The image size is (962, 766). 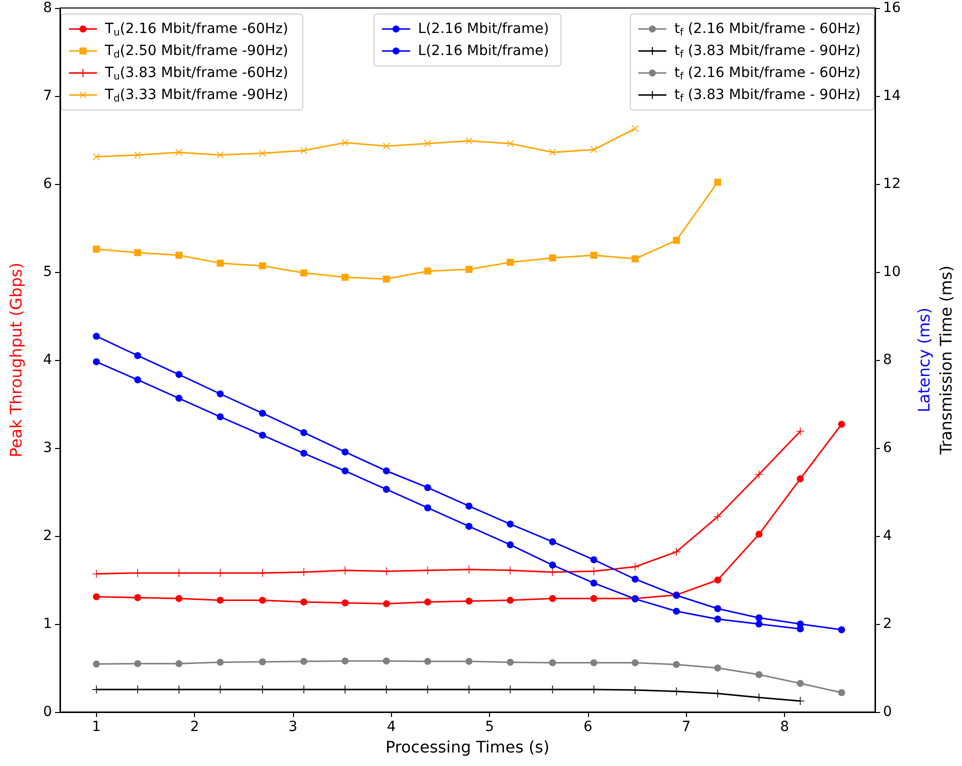 I want to click on y-tick-label: 4, so click(x=47, y=360).